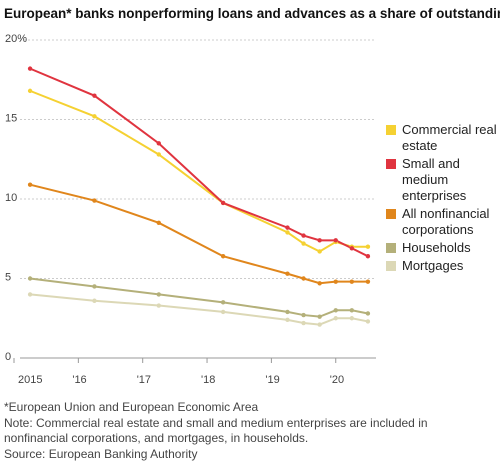 The image size is (500, 470). What do you see at coordinates (434, 179) in the screenshot?
I see `legend-label: Small and medium enterprises` at bounding box center [434, 179].